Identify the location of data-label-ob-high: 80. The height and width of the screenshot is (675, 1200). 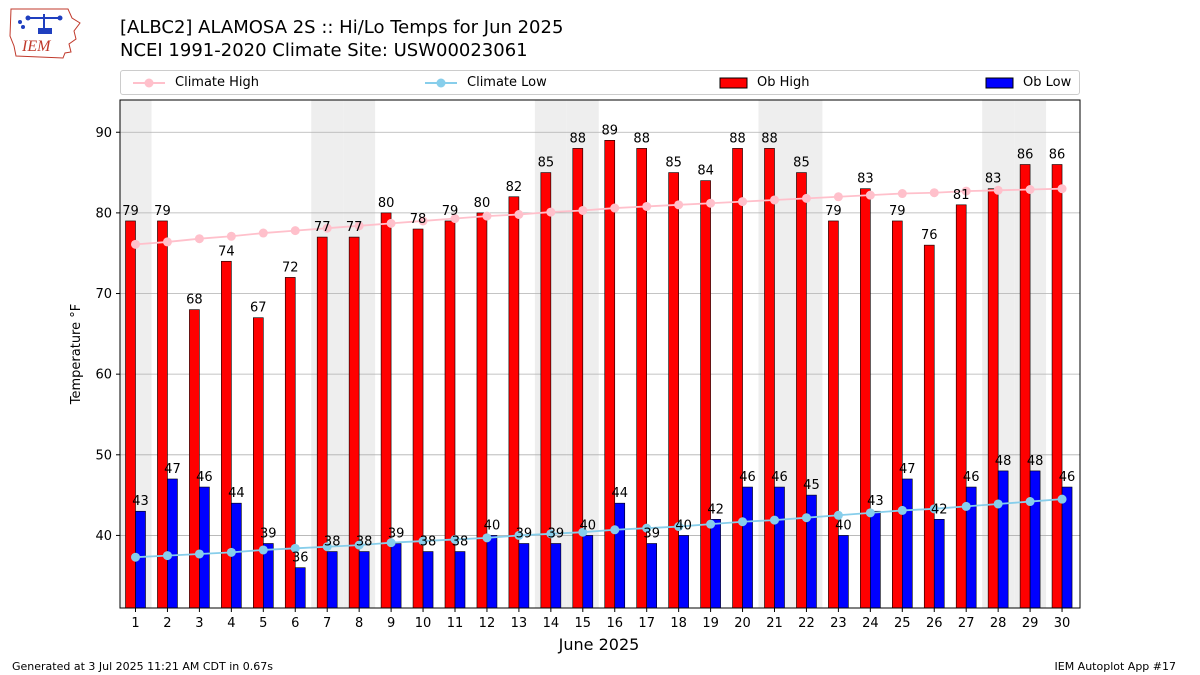
(482, 203).